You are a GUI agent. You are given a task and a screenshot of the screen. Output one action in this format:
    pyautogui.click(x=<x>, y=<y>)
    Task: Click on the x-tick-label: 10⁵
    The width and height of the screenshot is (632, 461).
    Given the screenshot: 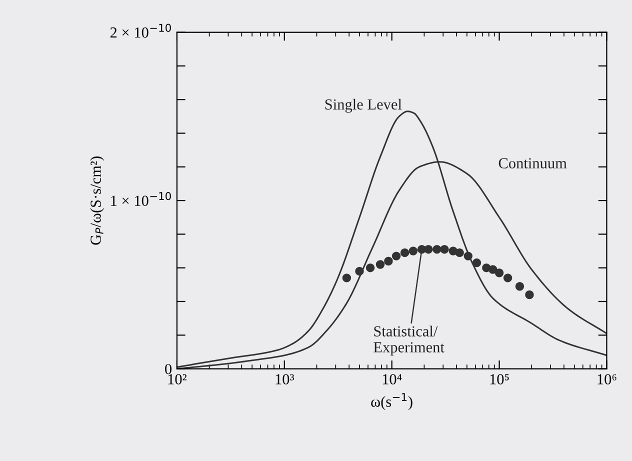 What is the action you would take?
    pyautogui.click(x=499, y=379)
    